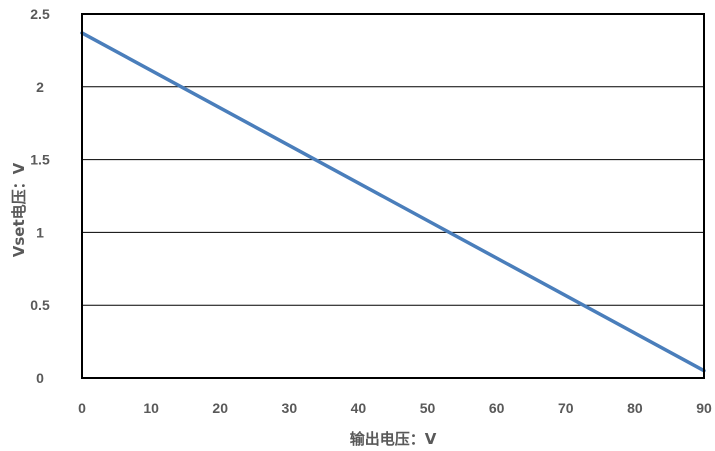  I want to click on y-tick-label: 2, so click(40, 87).